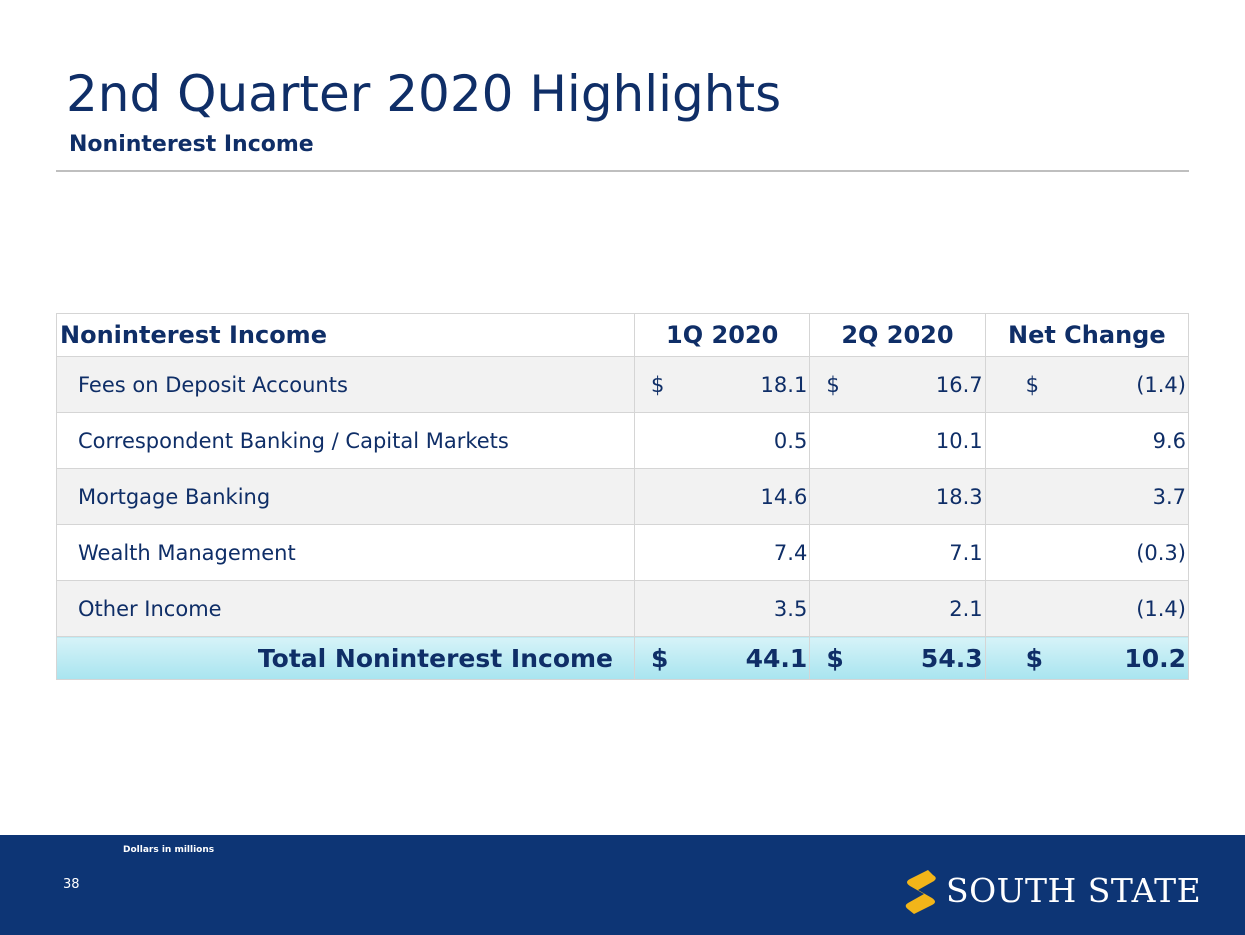  What do you see at coordinates (897, 552) in the screenshot?
I see `cell-2q2020: 7.1` at bounding box center [897, 552].